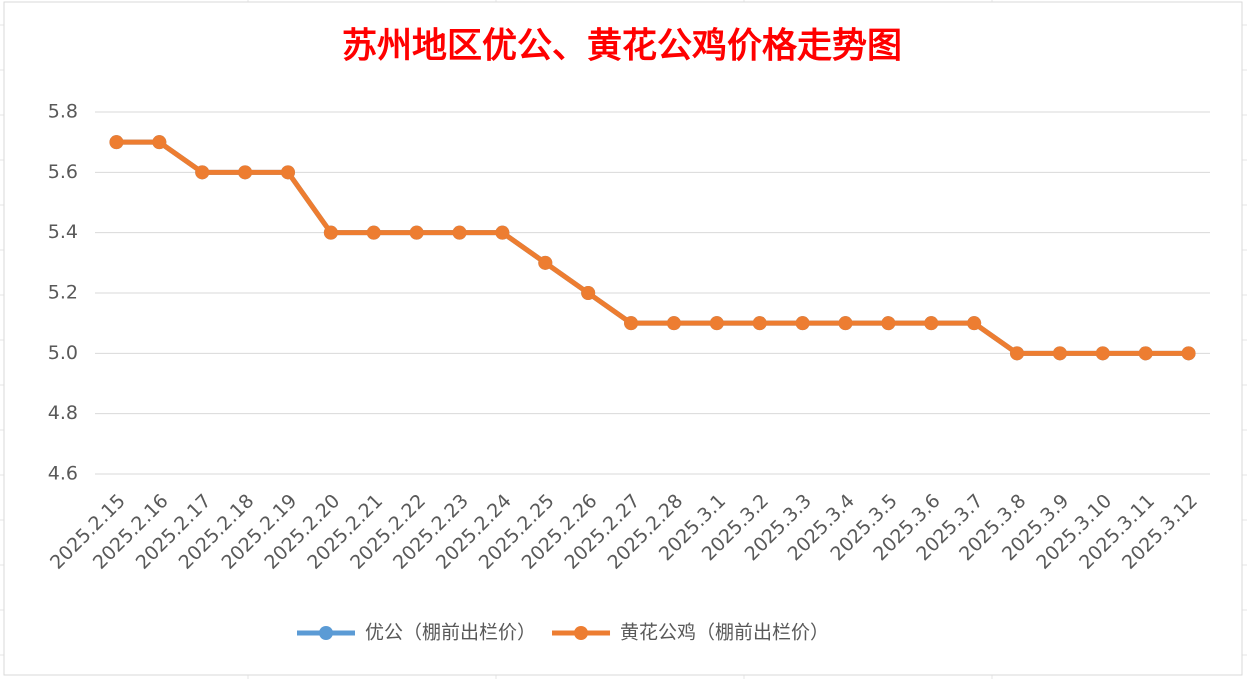 The image size is (1247, 679). I want to click on y-tick-label: 4.6, so click(63, 474).